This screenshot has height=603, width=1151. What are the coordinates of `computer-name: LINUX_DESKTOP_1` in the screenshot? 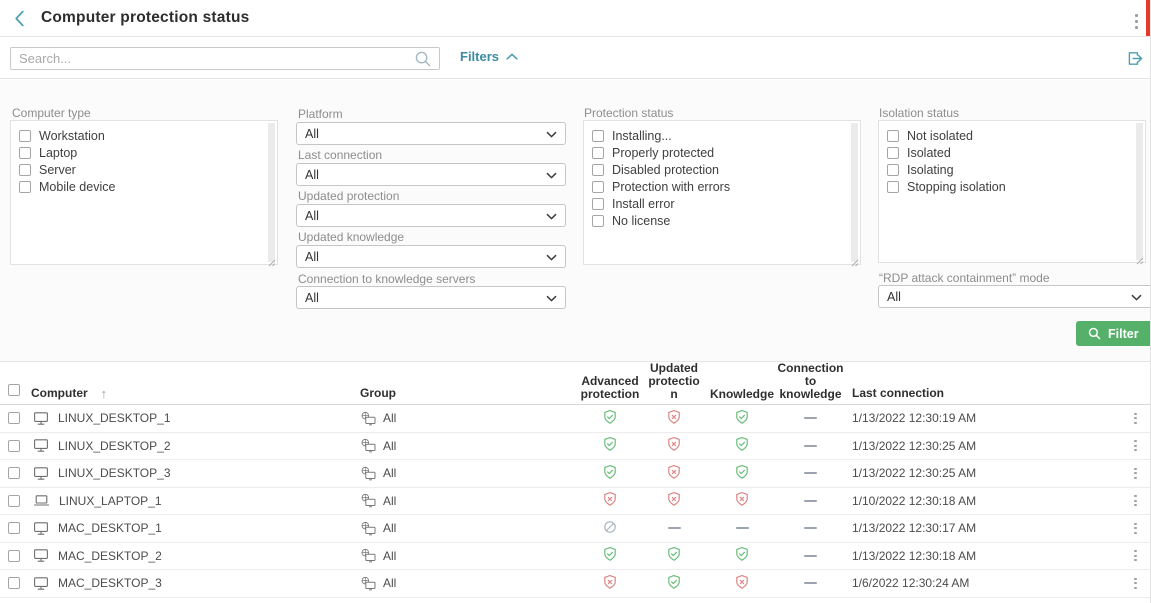 It's located at (114, 418).